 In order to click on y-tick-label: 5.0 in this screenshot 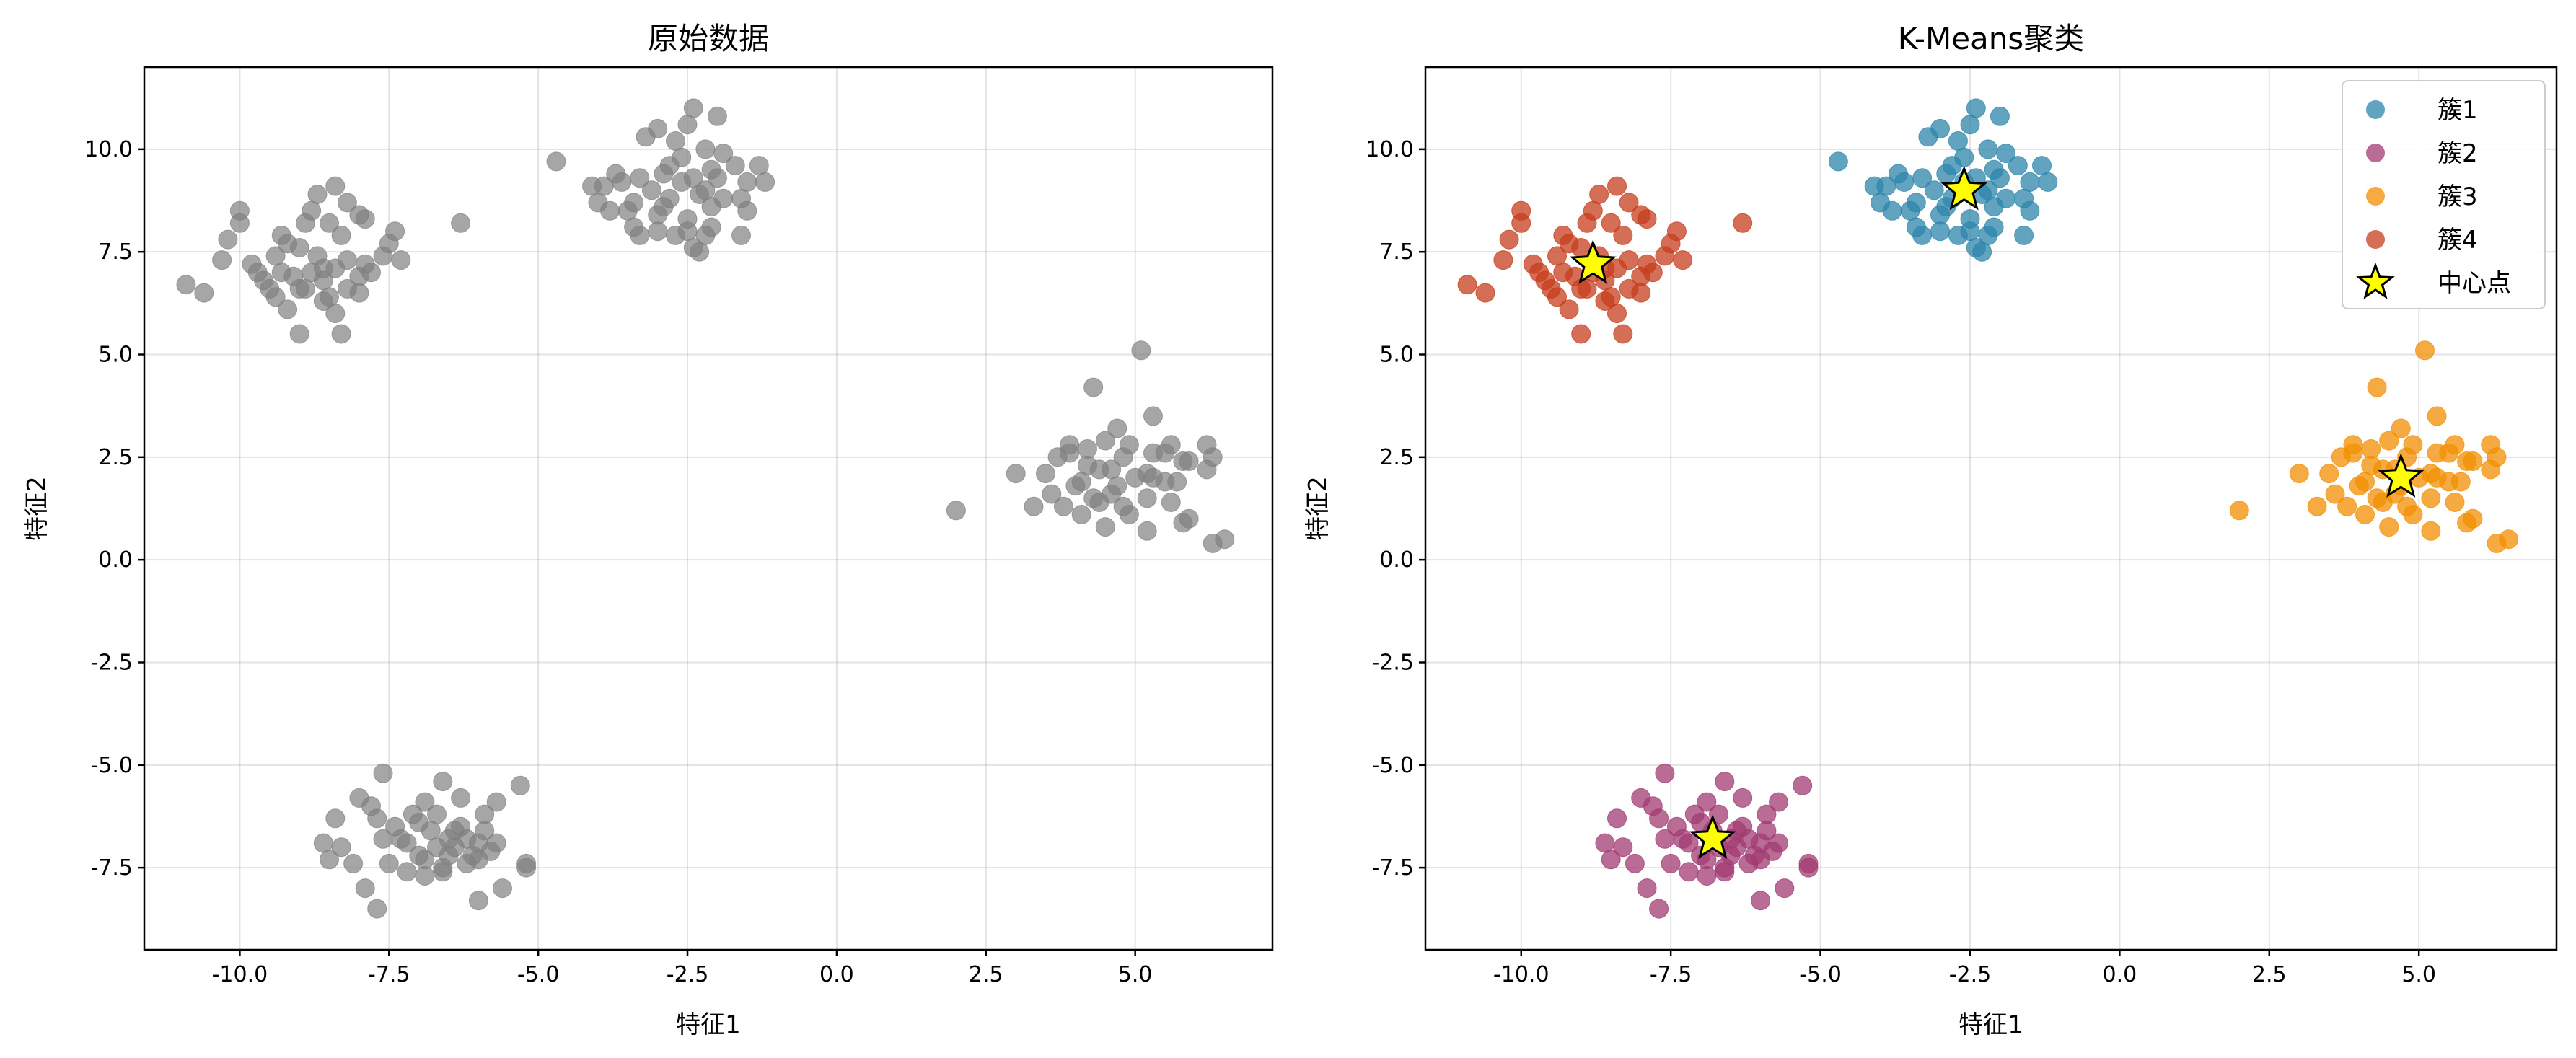, I will do `click(1396, 355)`.